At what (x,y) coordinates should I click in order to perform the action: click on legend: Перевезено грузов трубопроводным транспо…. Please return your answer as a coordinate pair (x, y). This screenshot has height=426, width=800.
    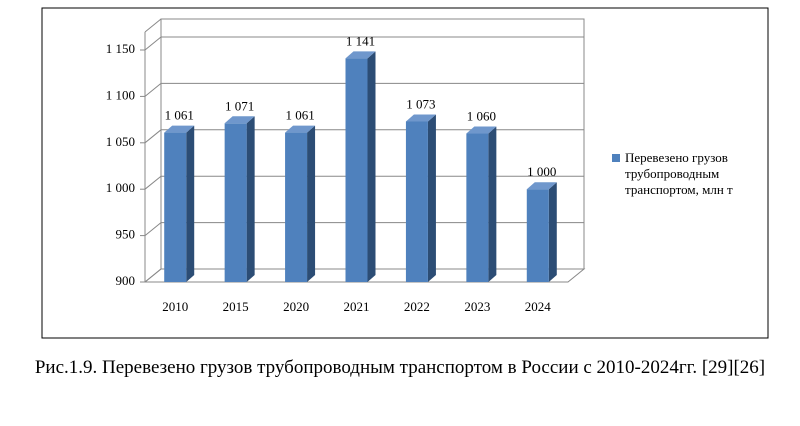
    Looking at the image, I should click on (687, 174).